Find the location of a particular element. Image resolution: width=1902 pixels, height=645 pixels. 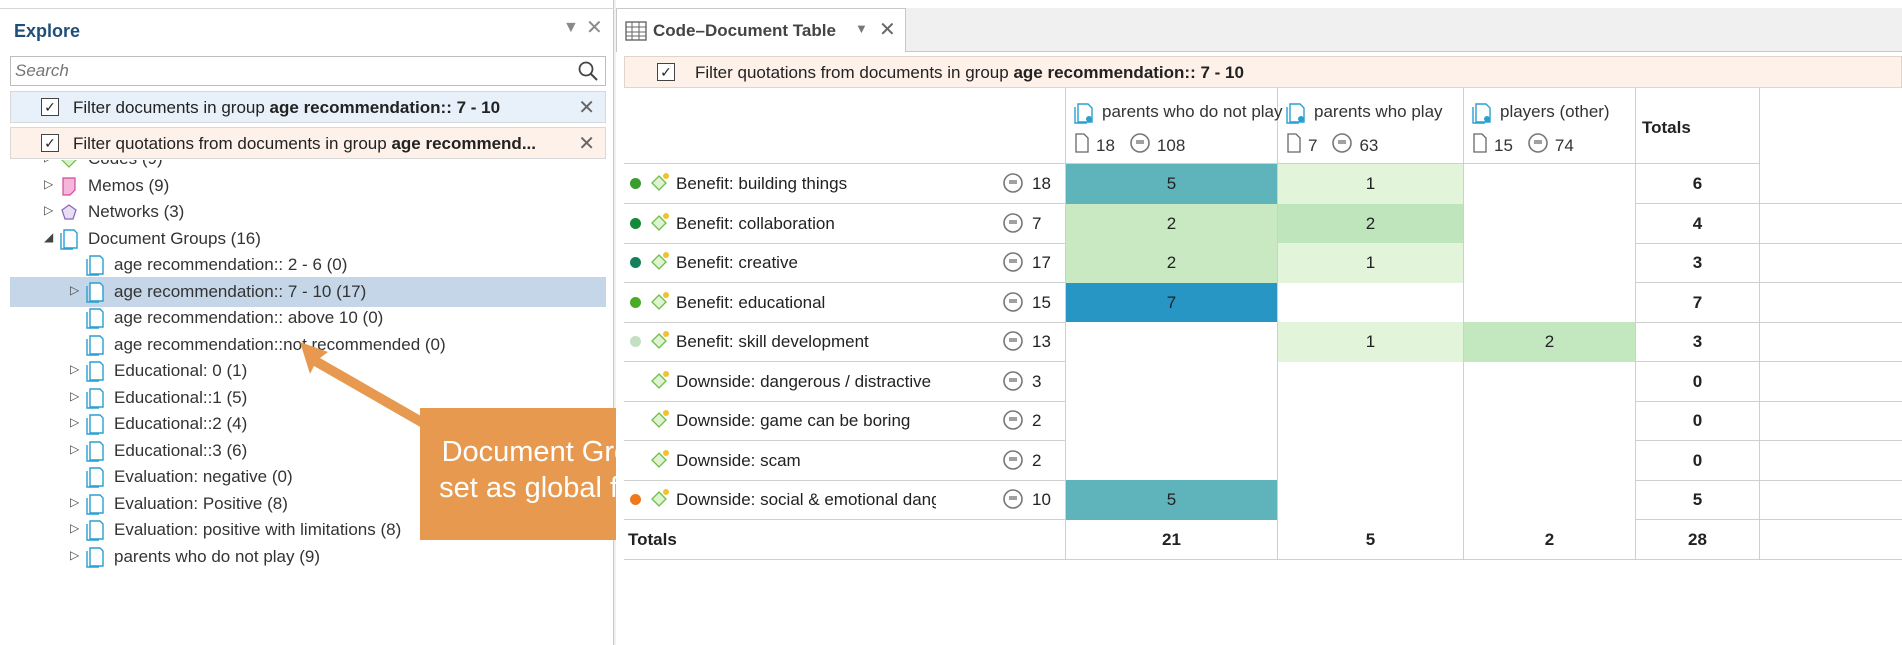

search-box is located at coordinates (308, 71).